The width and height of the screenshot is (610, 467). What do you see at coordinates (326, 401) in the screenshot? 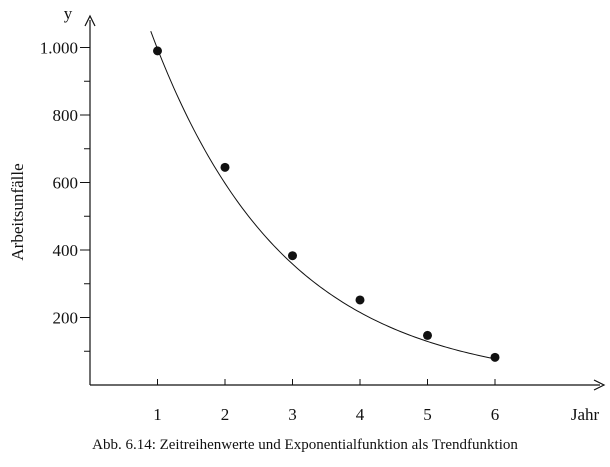
I see `x-ticks: 1 2 3 4 5 6` at bounding box center [326, 401].